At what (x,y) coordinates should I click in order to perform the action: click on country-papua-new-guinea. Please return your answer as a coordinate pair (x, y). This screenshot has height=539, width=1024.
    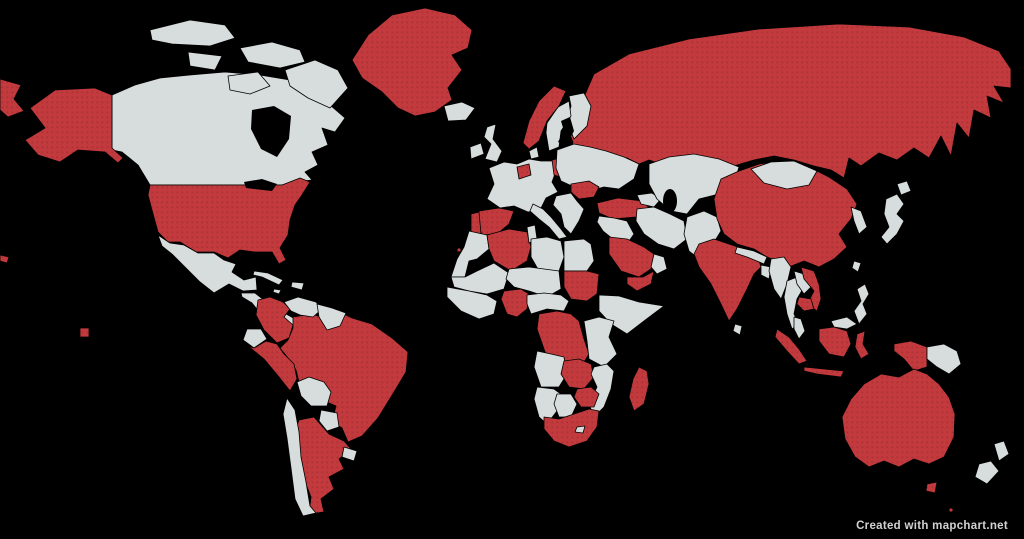
    Looking at the image, I should click on (944, 359).